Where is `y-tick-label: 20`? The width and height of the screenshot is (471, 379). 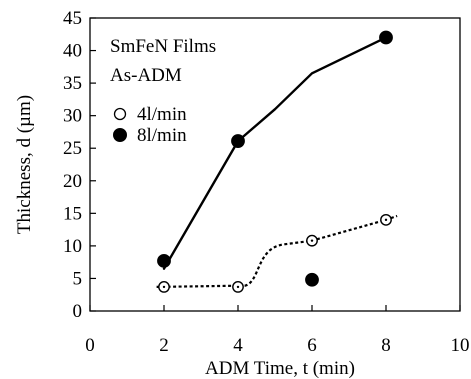
y-tick-label: 20 is located at coordinates (72, 181).